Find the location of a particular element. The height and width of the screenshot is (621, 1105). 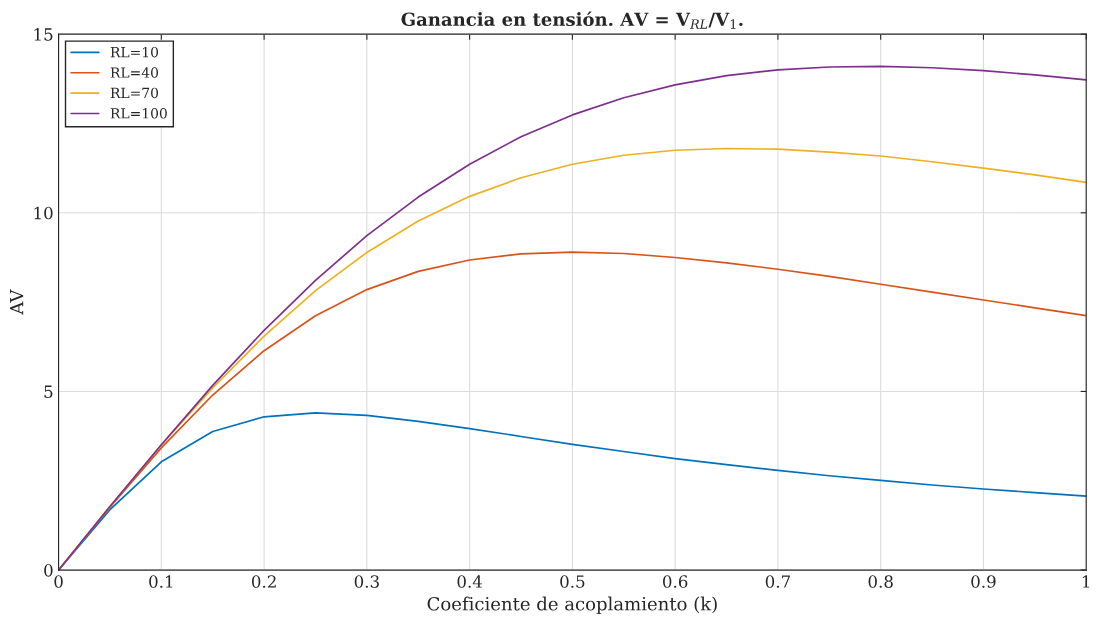

x-tick-label: 0.2 is located at coordinates (263, 581).